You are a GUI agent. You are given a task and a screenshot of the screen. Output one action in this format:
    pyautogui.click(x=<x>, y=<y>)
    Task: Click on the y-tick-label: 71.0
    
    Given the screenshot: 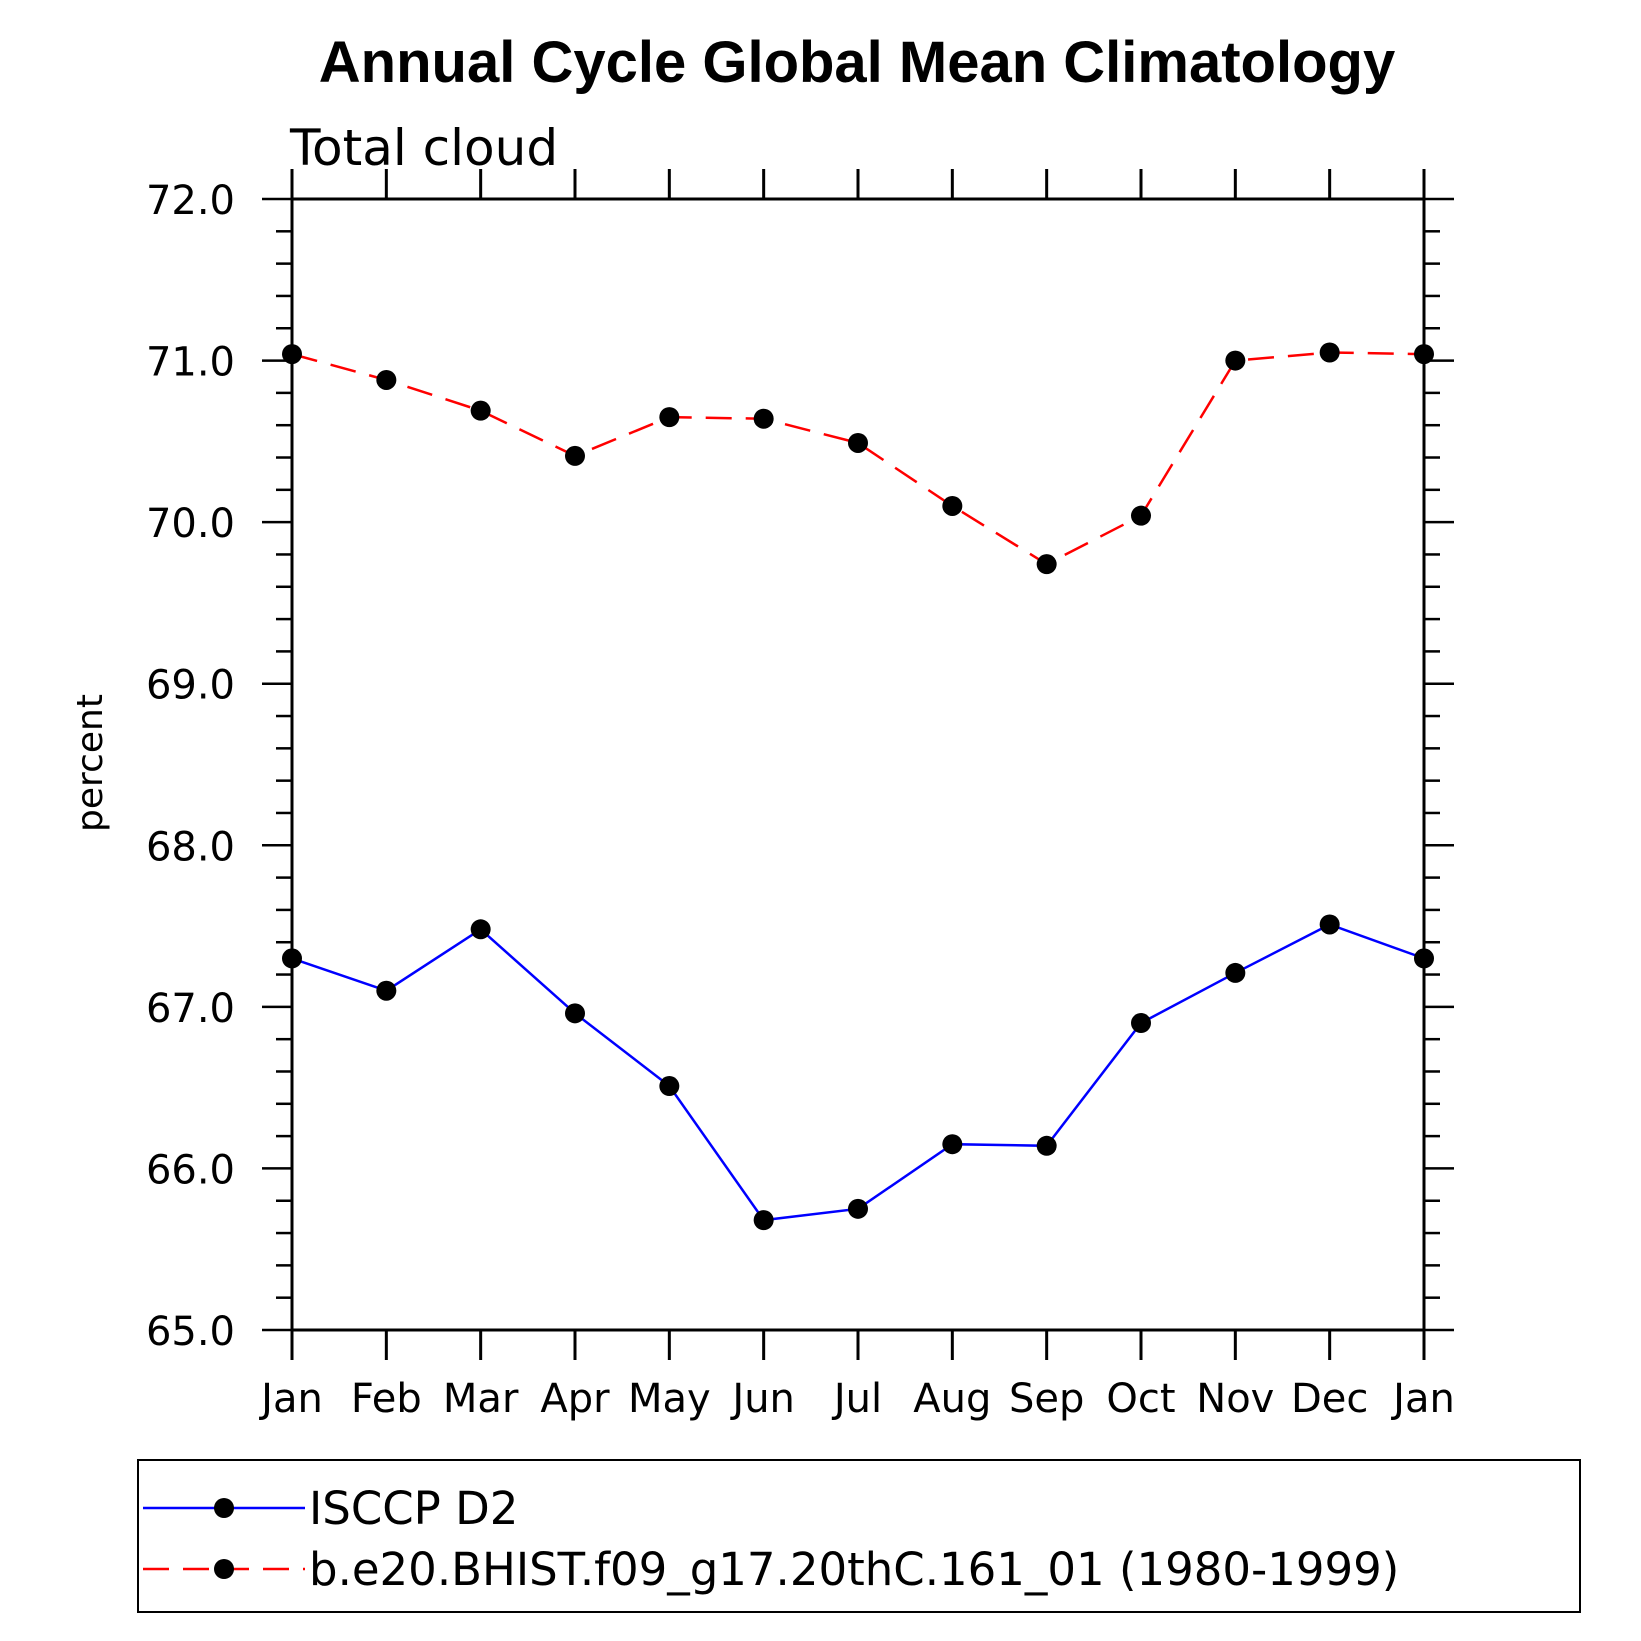 What is the action you would take?
    pyautogui.click(x=190, y=363)
    